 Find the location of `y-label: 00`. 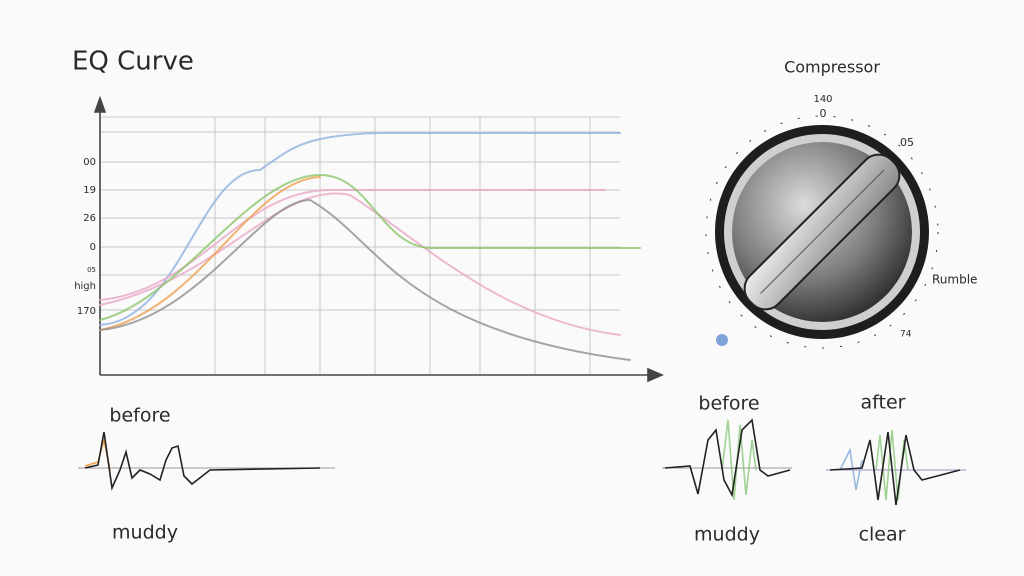

y-label: 00 is located at coordinates (89, 162).